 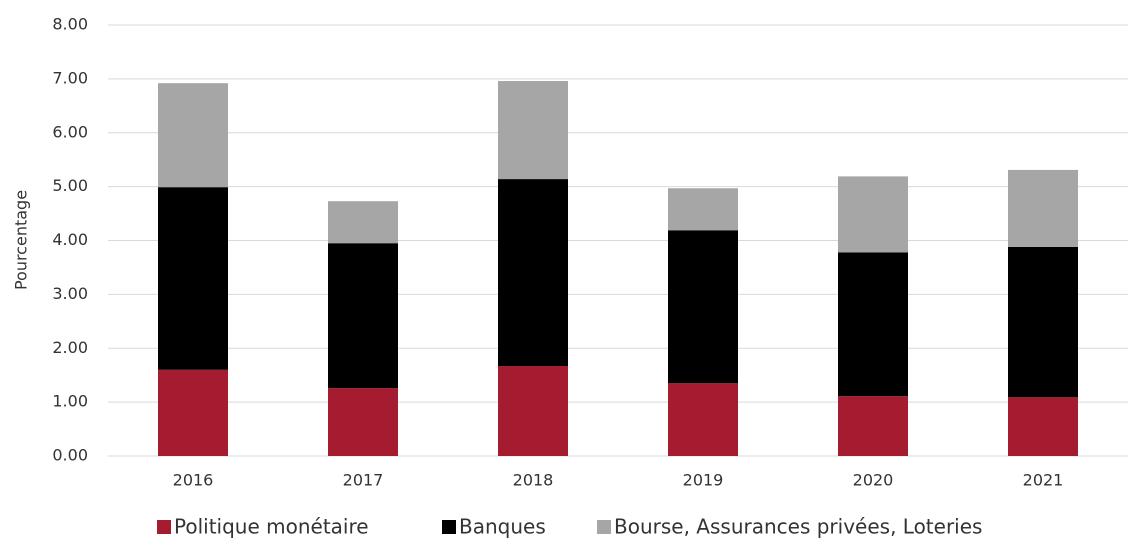 I want to click on legend-label: Banques, so click(x=502, y=527).